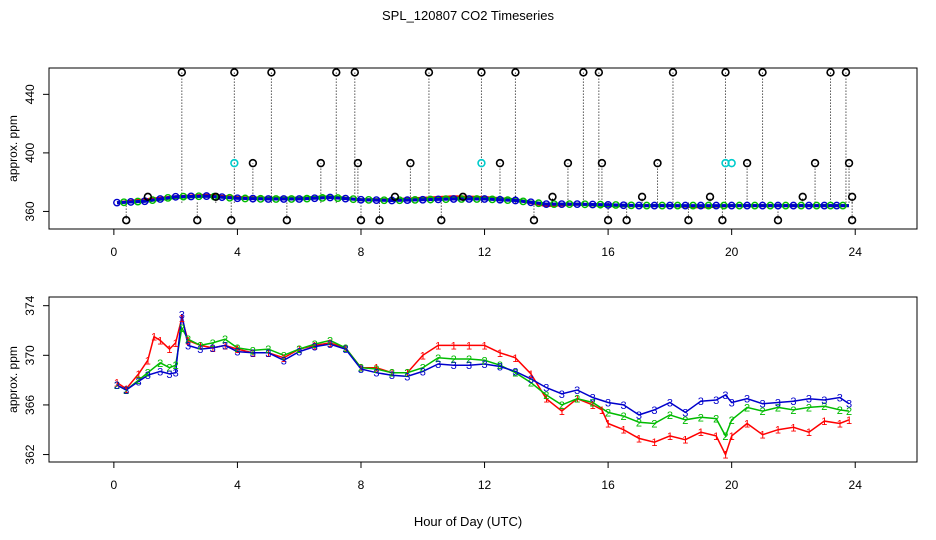 This screenshot has height=540, width=936. I want to click on x-tick-label: 8, so click(361, 485).